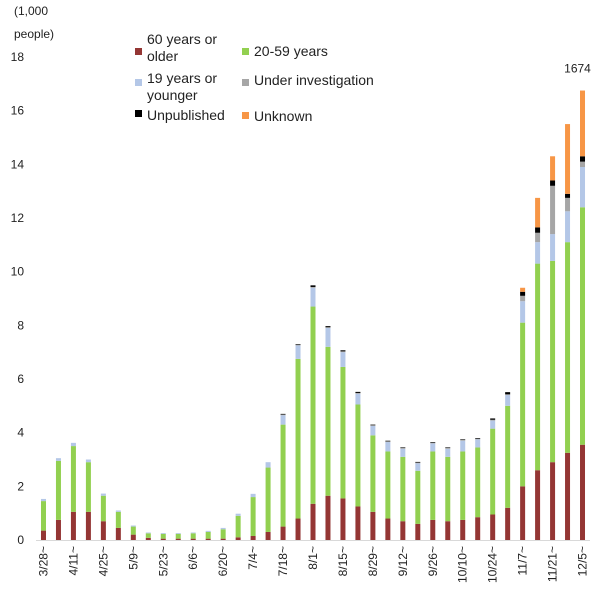 Image resolution: width=593 pixels, height=613 pixels. Describe the element at coordinates (308, 80) in the screenshot. I see `legend-item: Under investigation` at that location.